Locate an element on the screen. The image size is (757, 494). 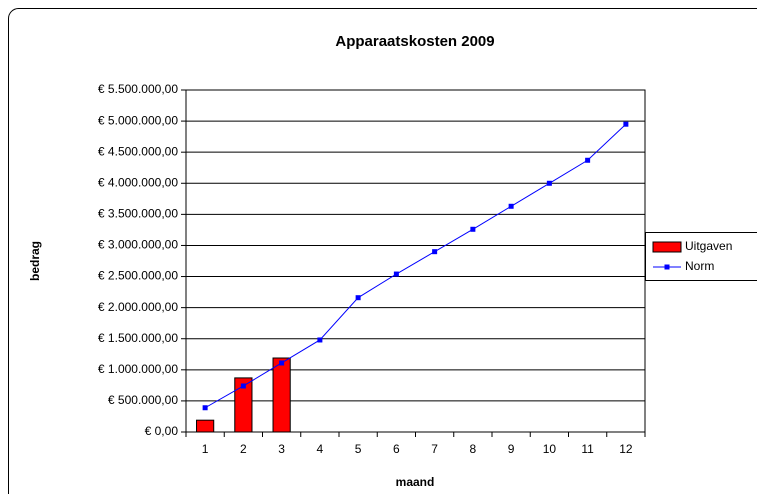
x-tick-label: 6 is located at coordinates (396, 449).